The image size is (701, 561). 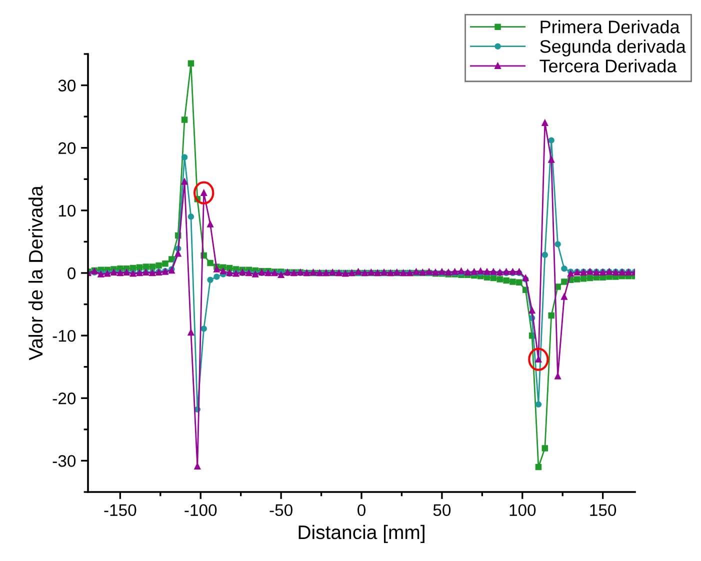 I want to click on y-tick-label: -30, so click(x=64, y=461).